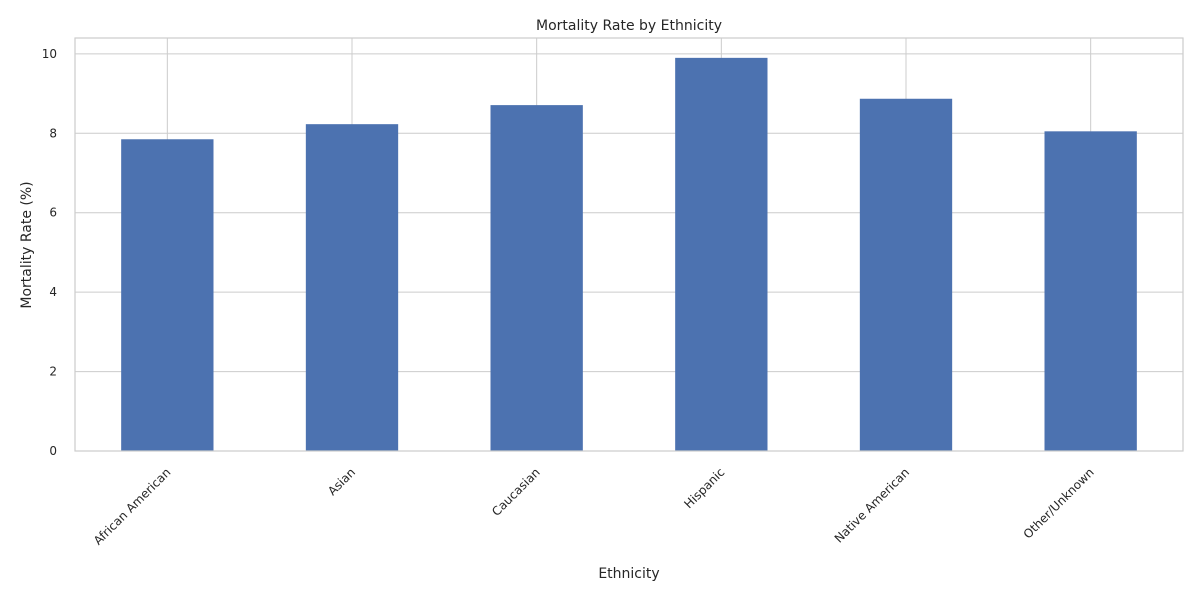 The image size is (1200, 604). I want to click on x-tick-label: Hispanic, so click(704, 488).